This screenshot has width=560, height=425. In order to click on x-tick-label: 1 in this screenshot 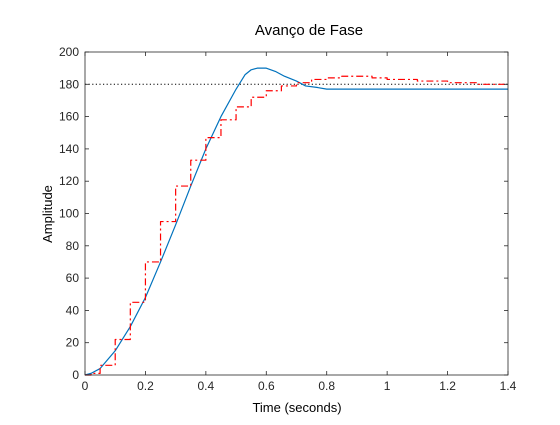, I will do `click(387, 386)`.